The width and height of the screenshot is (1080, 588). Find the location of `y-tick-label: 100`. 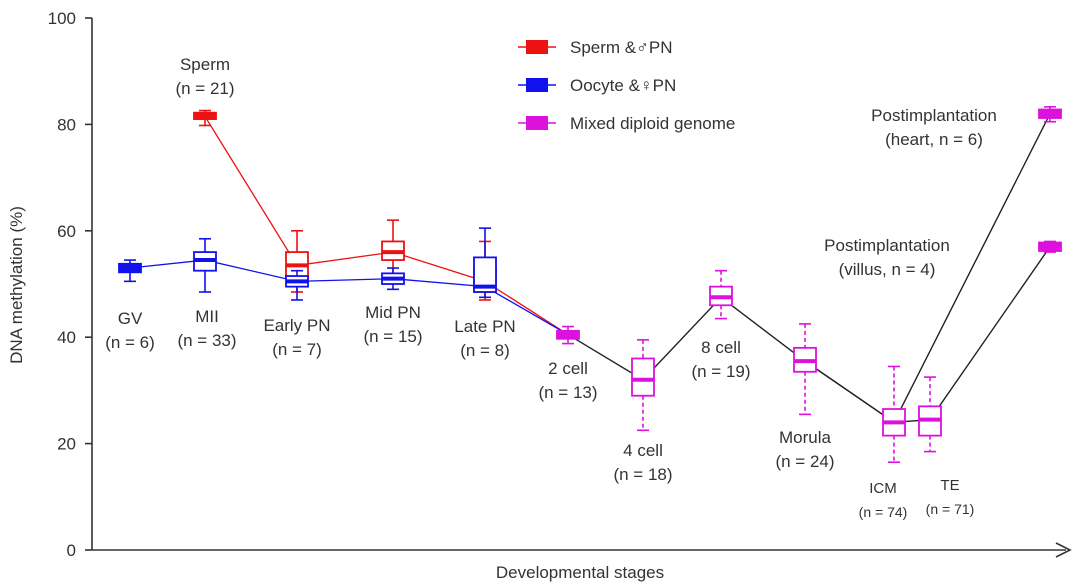

y-tick-label: 100 is located at coordinates (62, 18).